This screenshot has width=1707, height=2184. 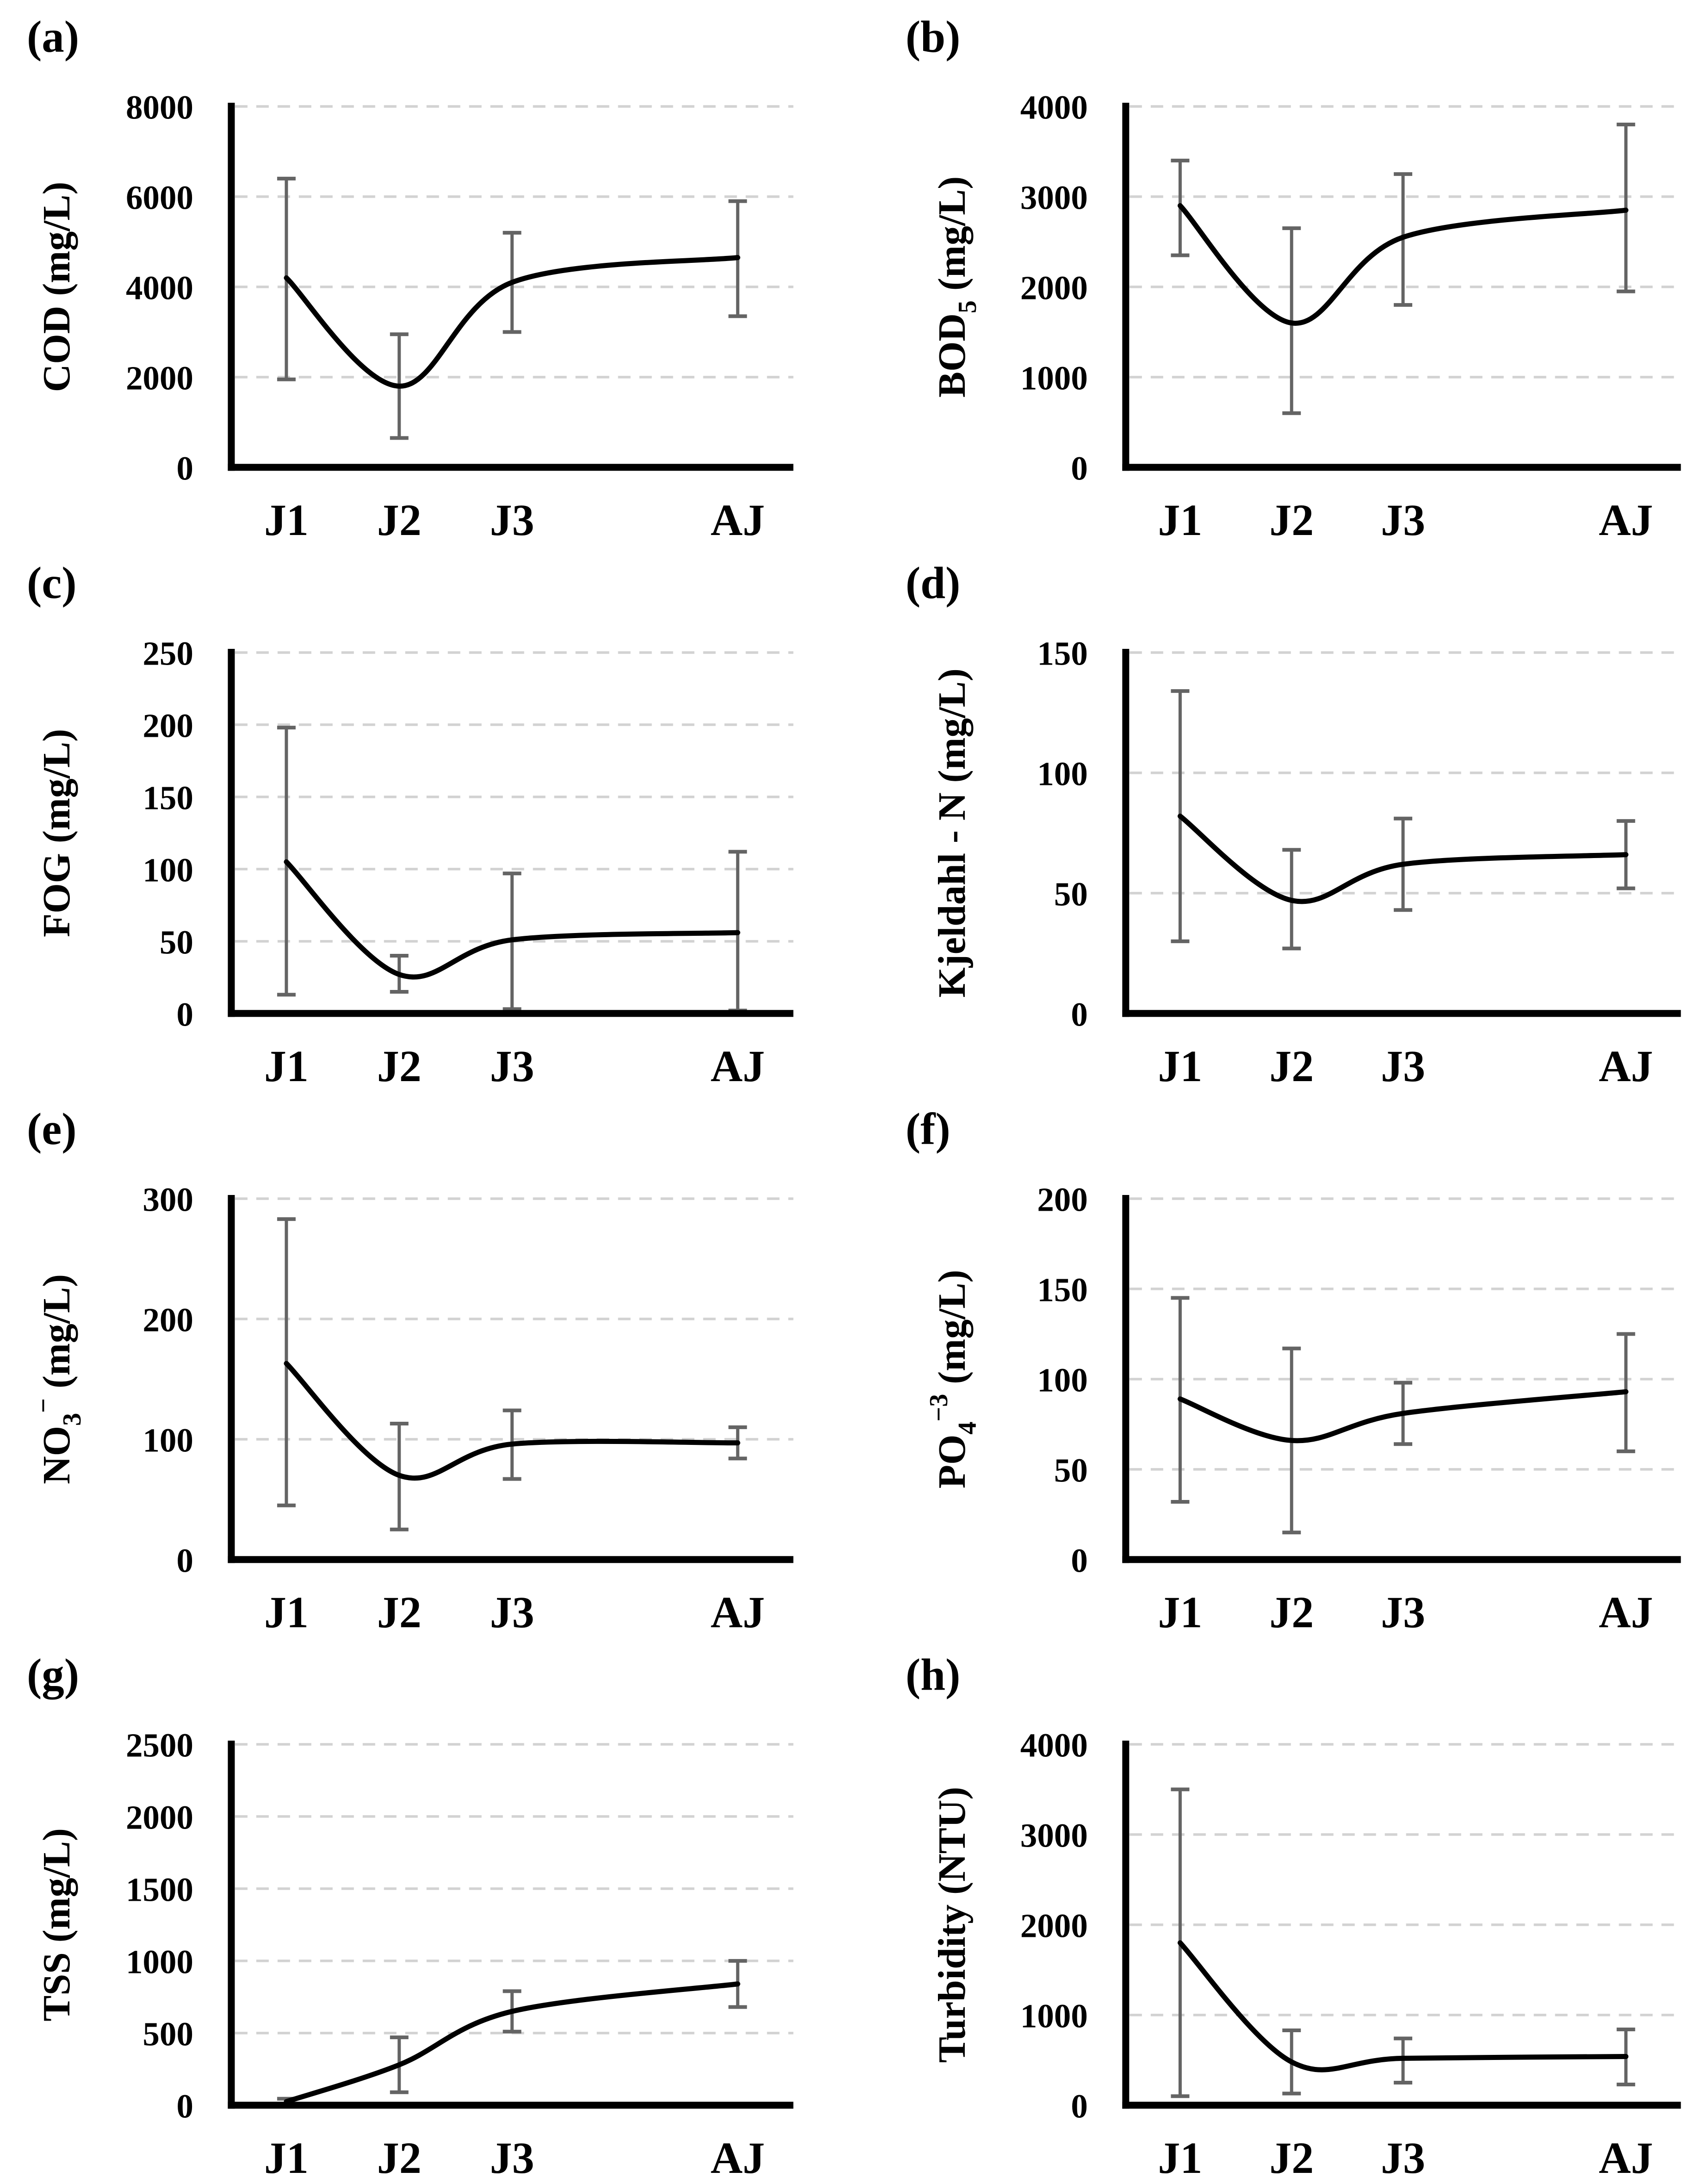 I want to click on panel-d: (d) 0 50 100 150 J1 J2 J3 AJ Kjeldahl - N (mg/L), so click(x=1280, y=819).